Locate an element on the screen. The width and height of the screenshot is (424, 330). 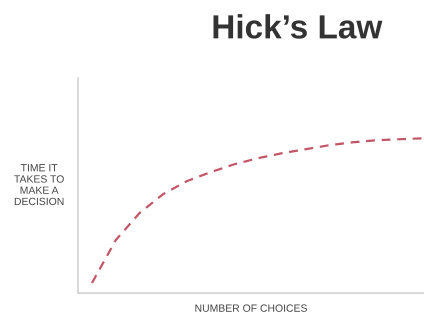
chart-title: Hick’s Law is located at coordinates (298, 26).